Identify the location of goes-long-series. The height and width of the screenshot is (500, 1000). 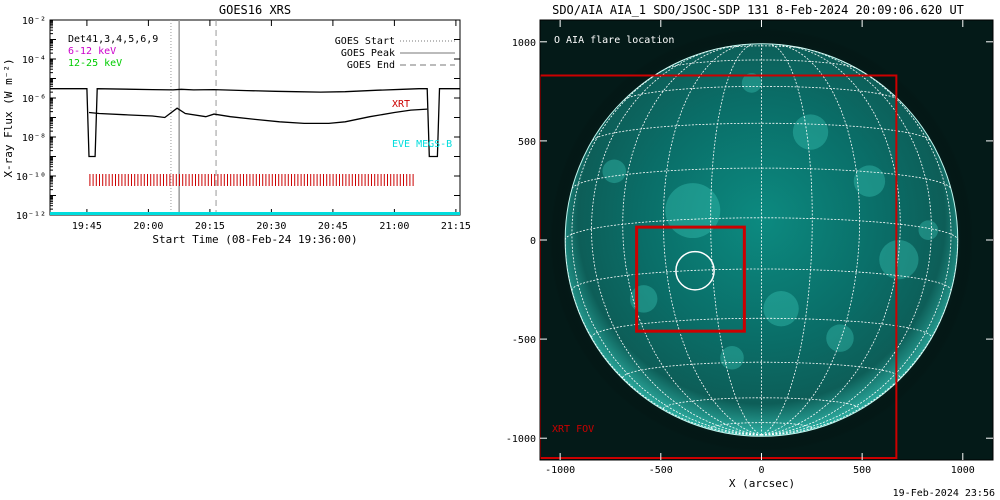
(255, 123).